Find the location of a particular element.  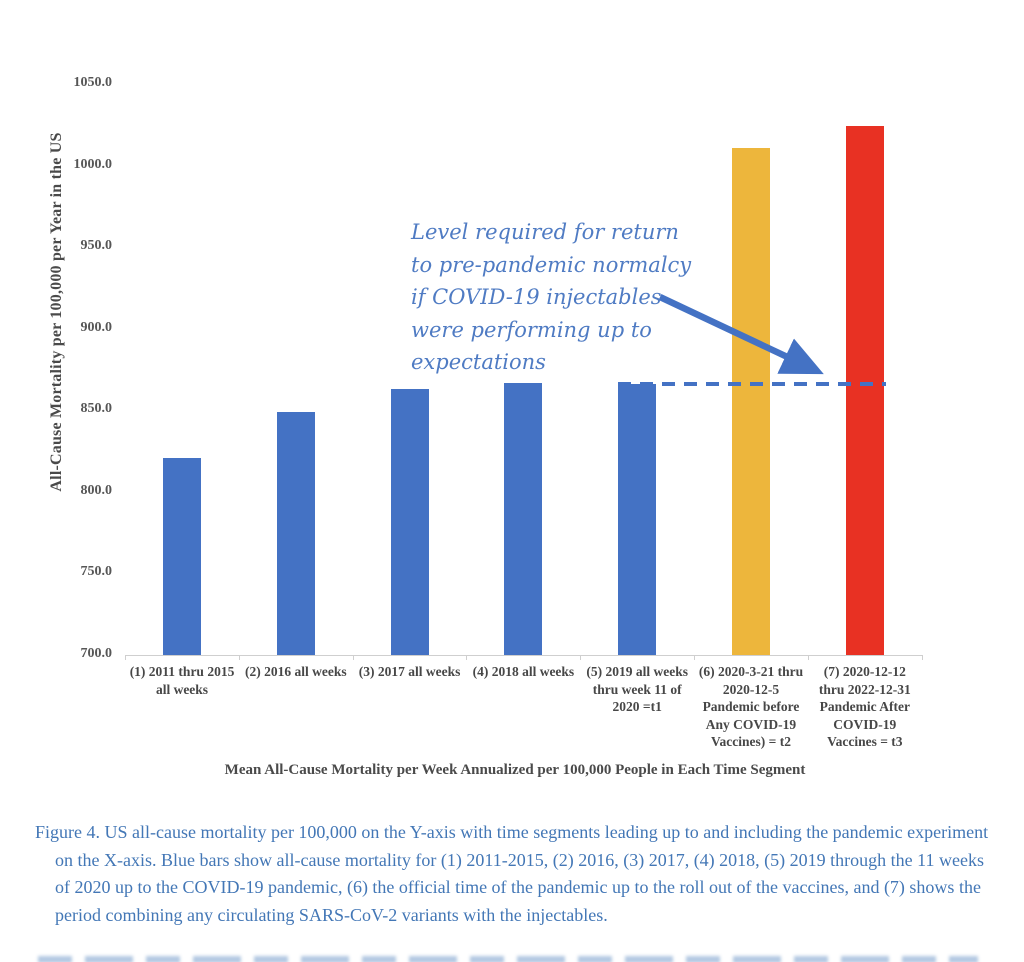

y-tick-label: 700.0 is located at coordinates (96, 653).